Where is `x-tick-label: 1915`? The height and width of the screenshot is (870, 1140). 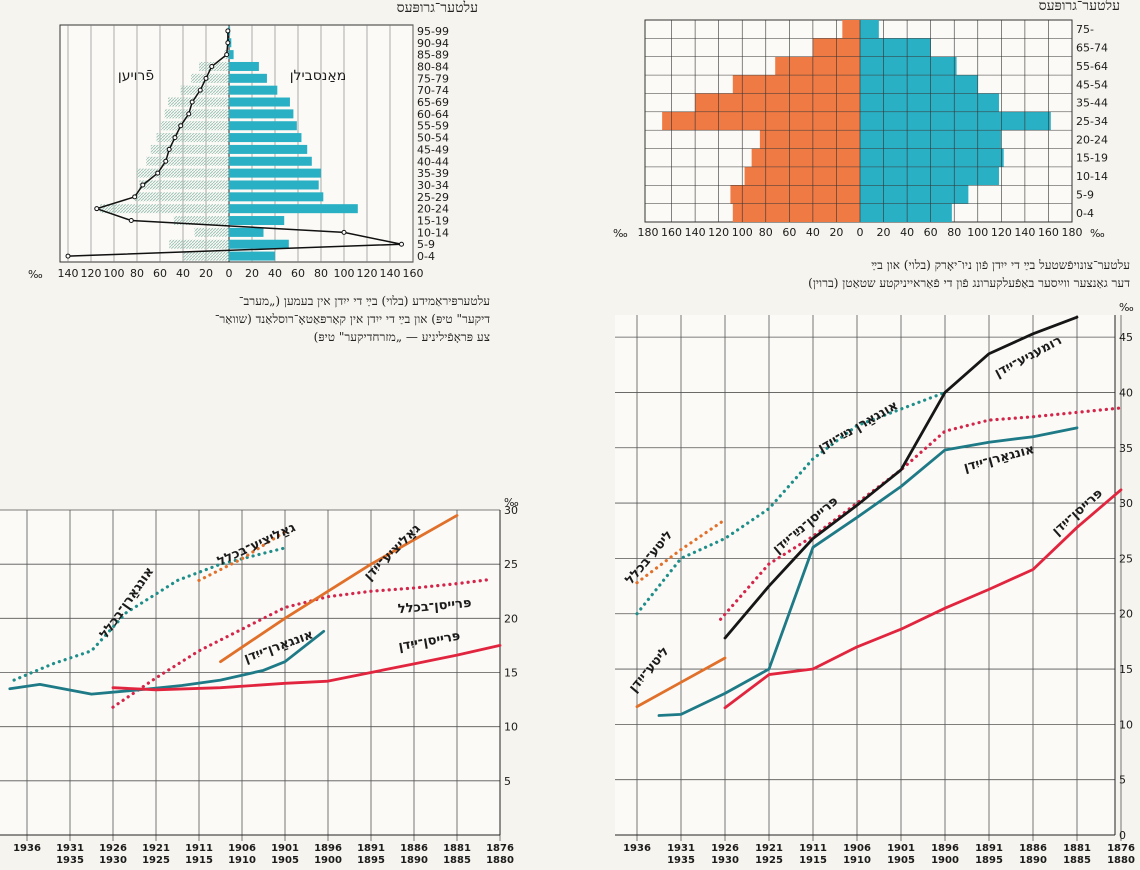 x-tick-label: 1915 is located at coordinates (813, 860).